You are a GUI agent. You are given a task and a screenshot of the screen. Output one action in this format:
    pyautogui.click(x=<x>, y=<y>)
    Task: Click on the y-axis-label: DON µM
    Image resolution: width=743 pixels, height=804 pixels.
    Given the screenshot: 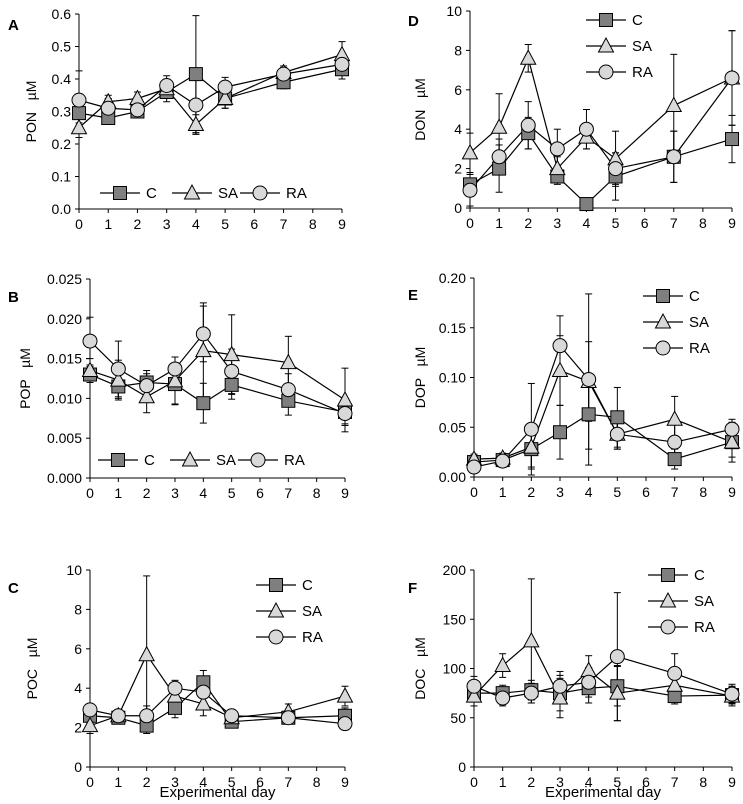 What is the action you would take?
    pyautogui.click(x=420, y=109)
    